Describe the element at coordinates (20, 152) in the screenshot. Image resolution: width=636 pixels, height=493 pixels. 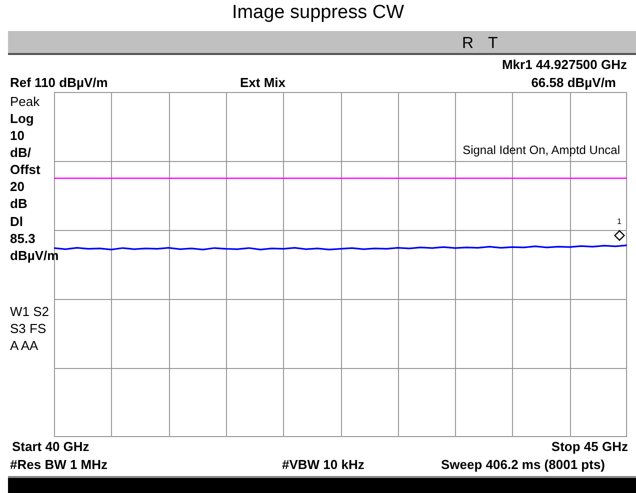
I see `text: dB/` at that location.